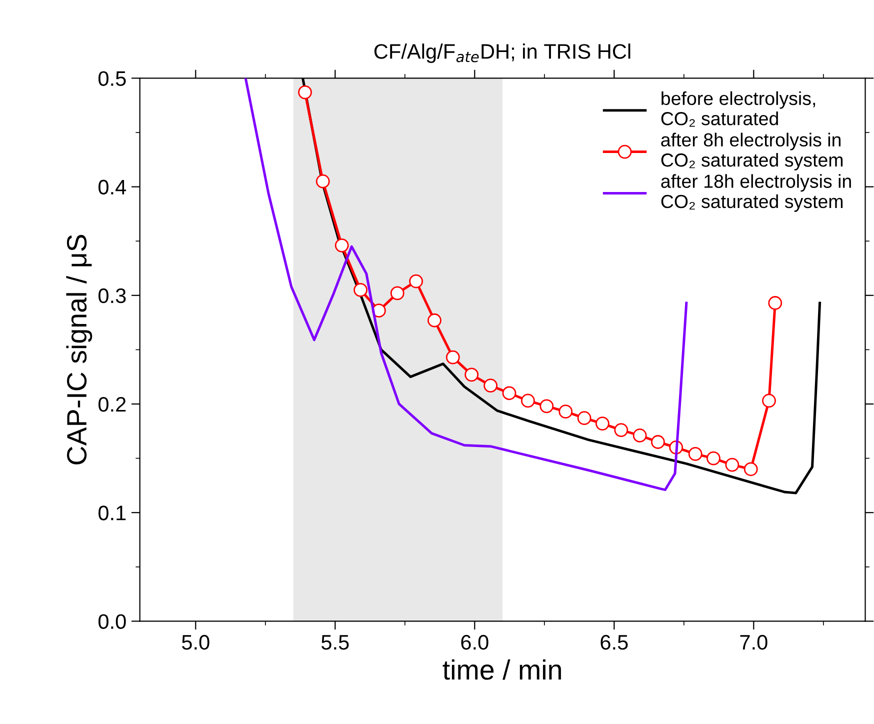 The image size is (874, 724). Describe the element at coordinates (502, 53) in the screenshot. I see `chart-title: CF/Alg/F$_{ate}$DH; in TRIS HCl` at that location.